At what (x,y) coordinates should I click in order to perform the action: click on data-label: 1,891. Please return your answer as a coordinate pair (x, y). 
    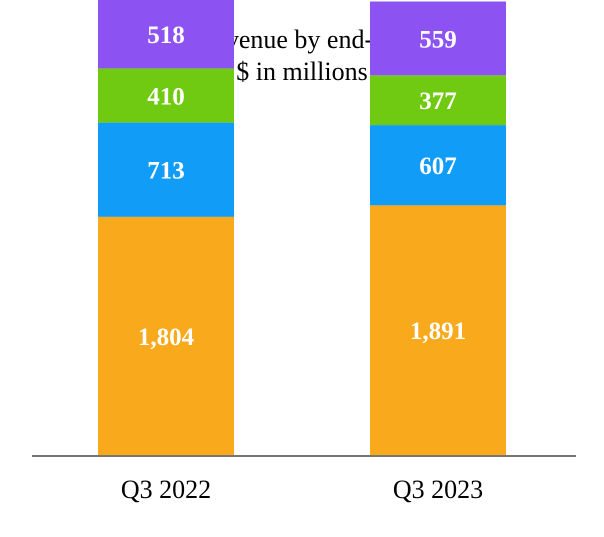
    Looking at the image, I should click on (438, 331).